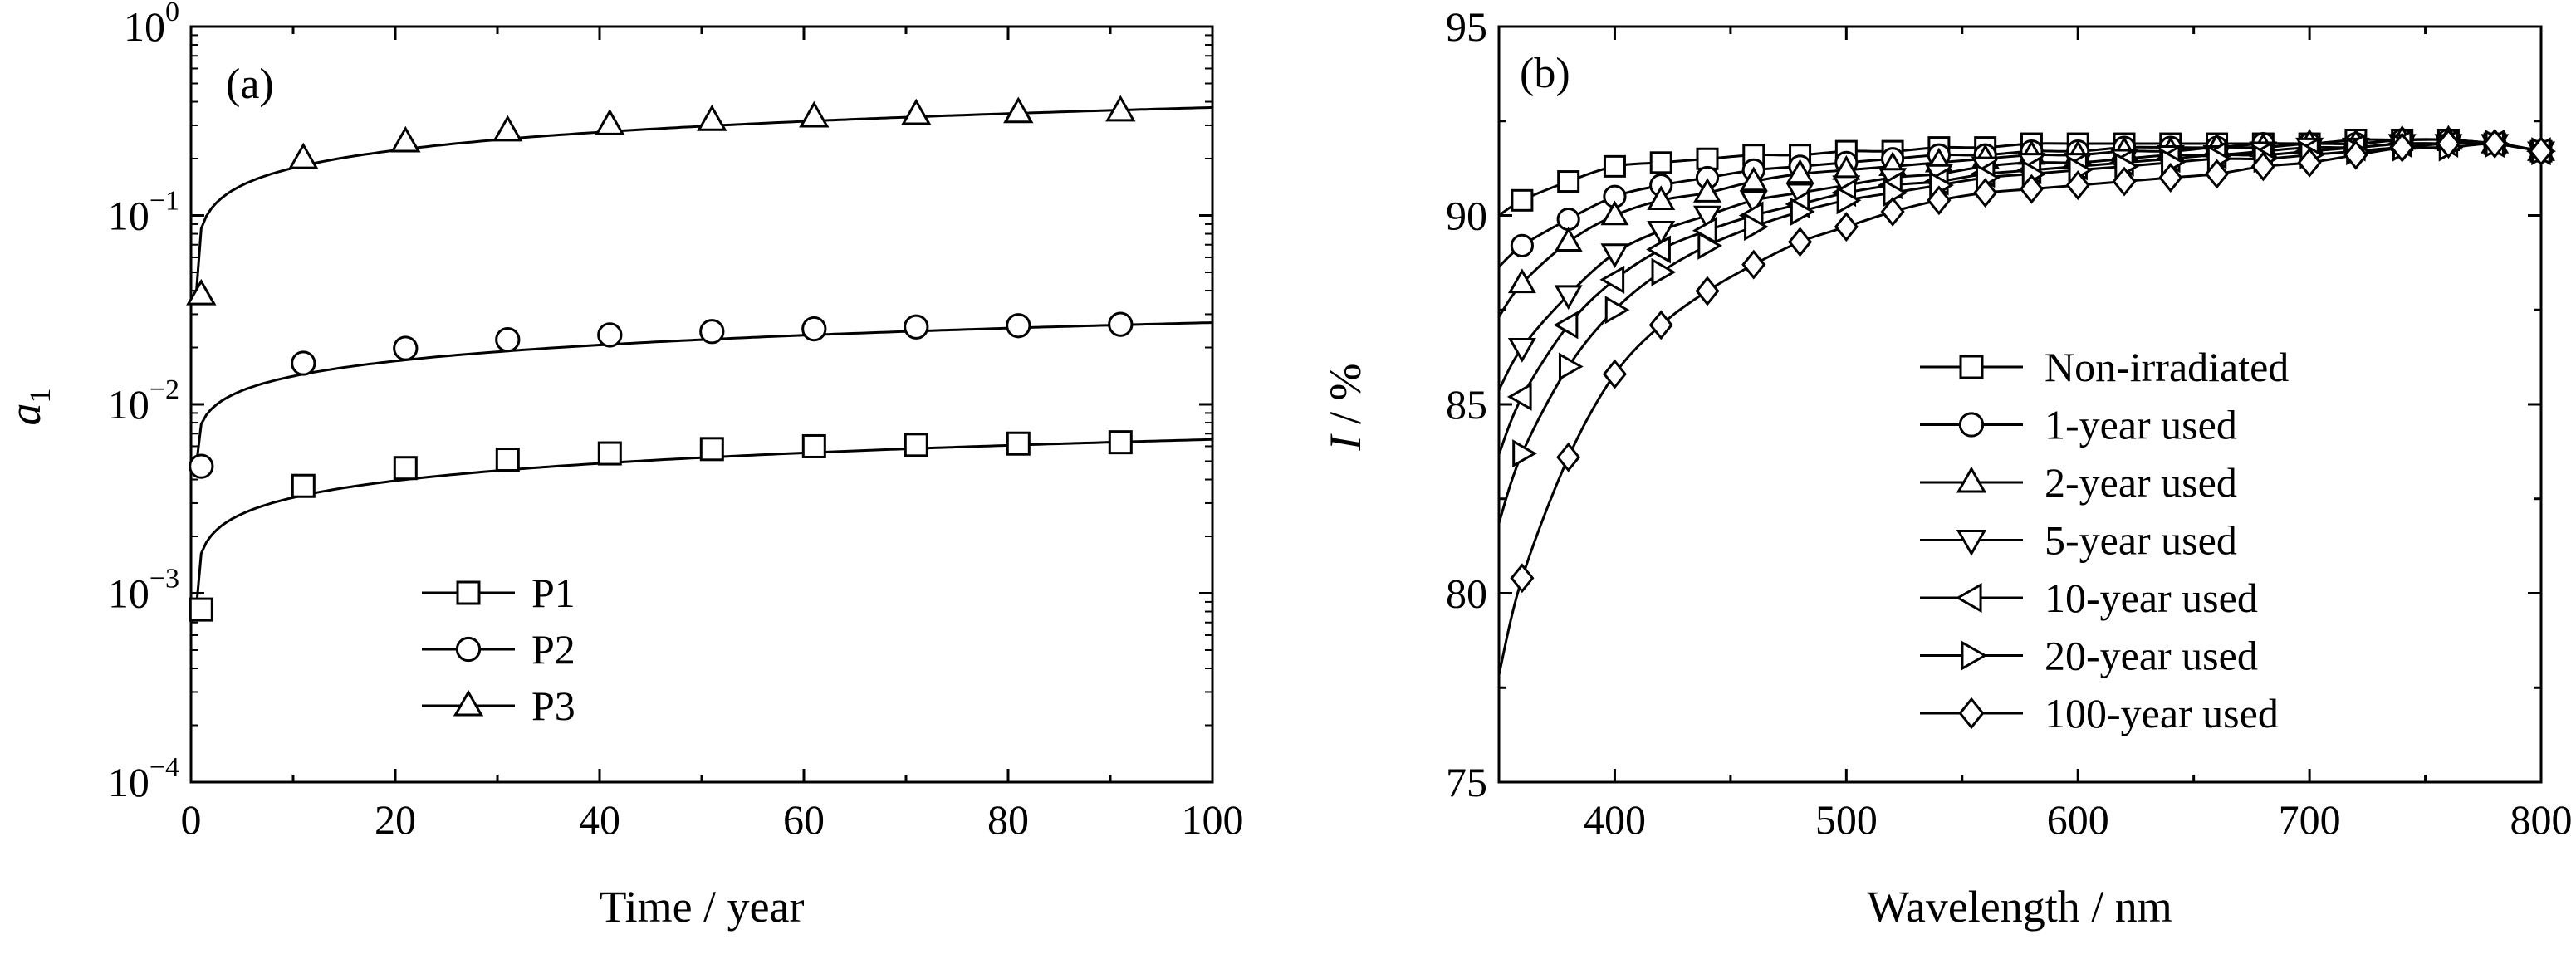 This screenshot has width=2576, height=954. Describe the element at coordinates (1467, 405) in the screenshot. I see `y-tick-label-b: 85` at that location.